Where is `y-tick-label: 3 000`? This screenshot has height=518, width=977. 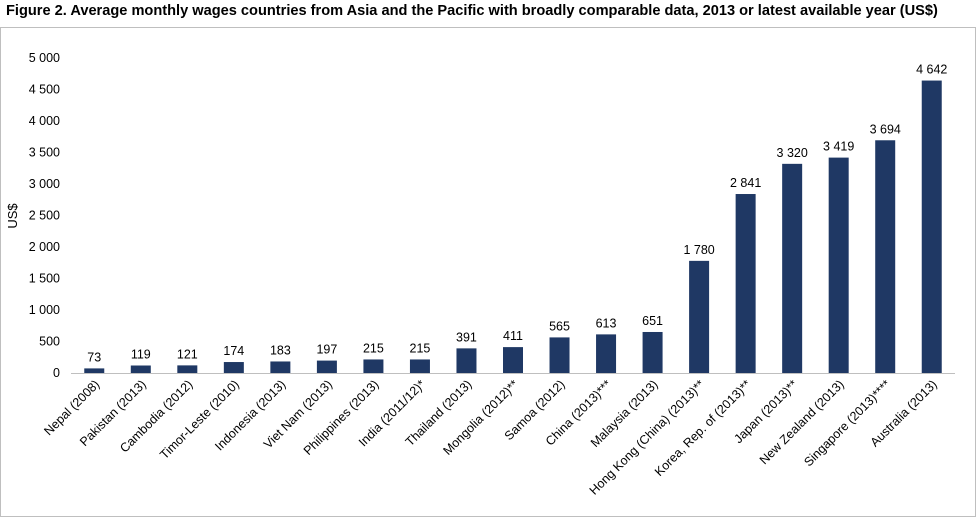
y-tick-label: 3 000 is located at coordinates (44, 184).